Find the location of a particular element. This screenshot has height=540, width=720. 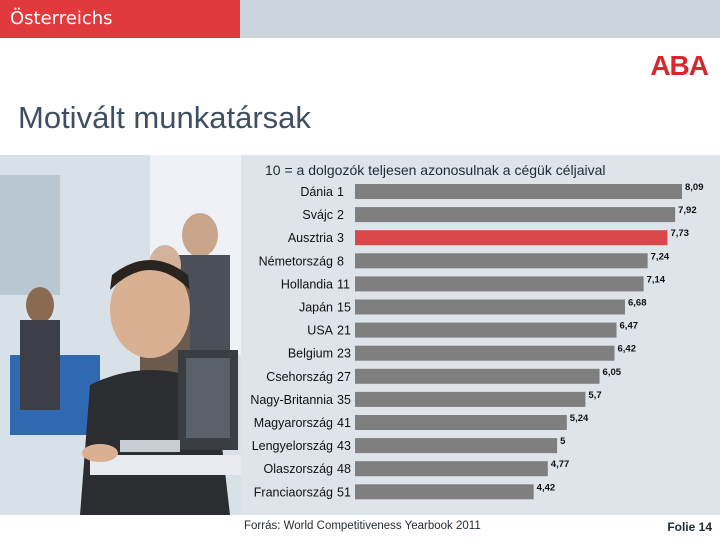

rank-label: 2 is located at coordinates (340, 215).